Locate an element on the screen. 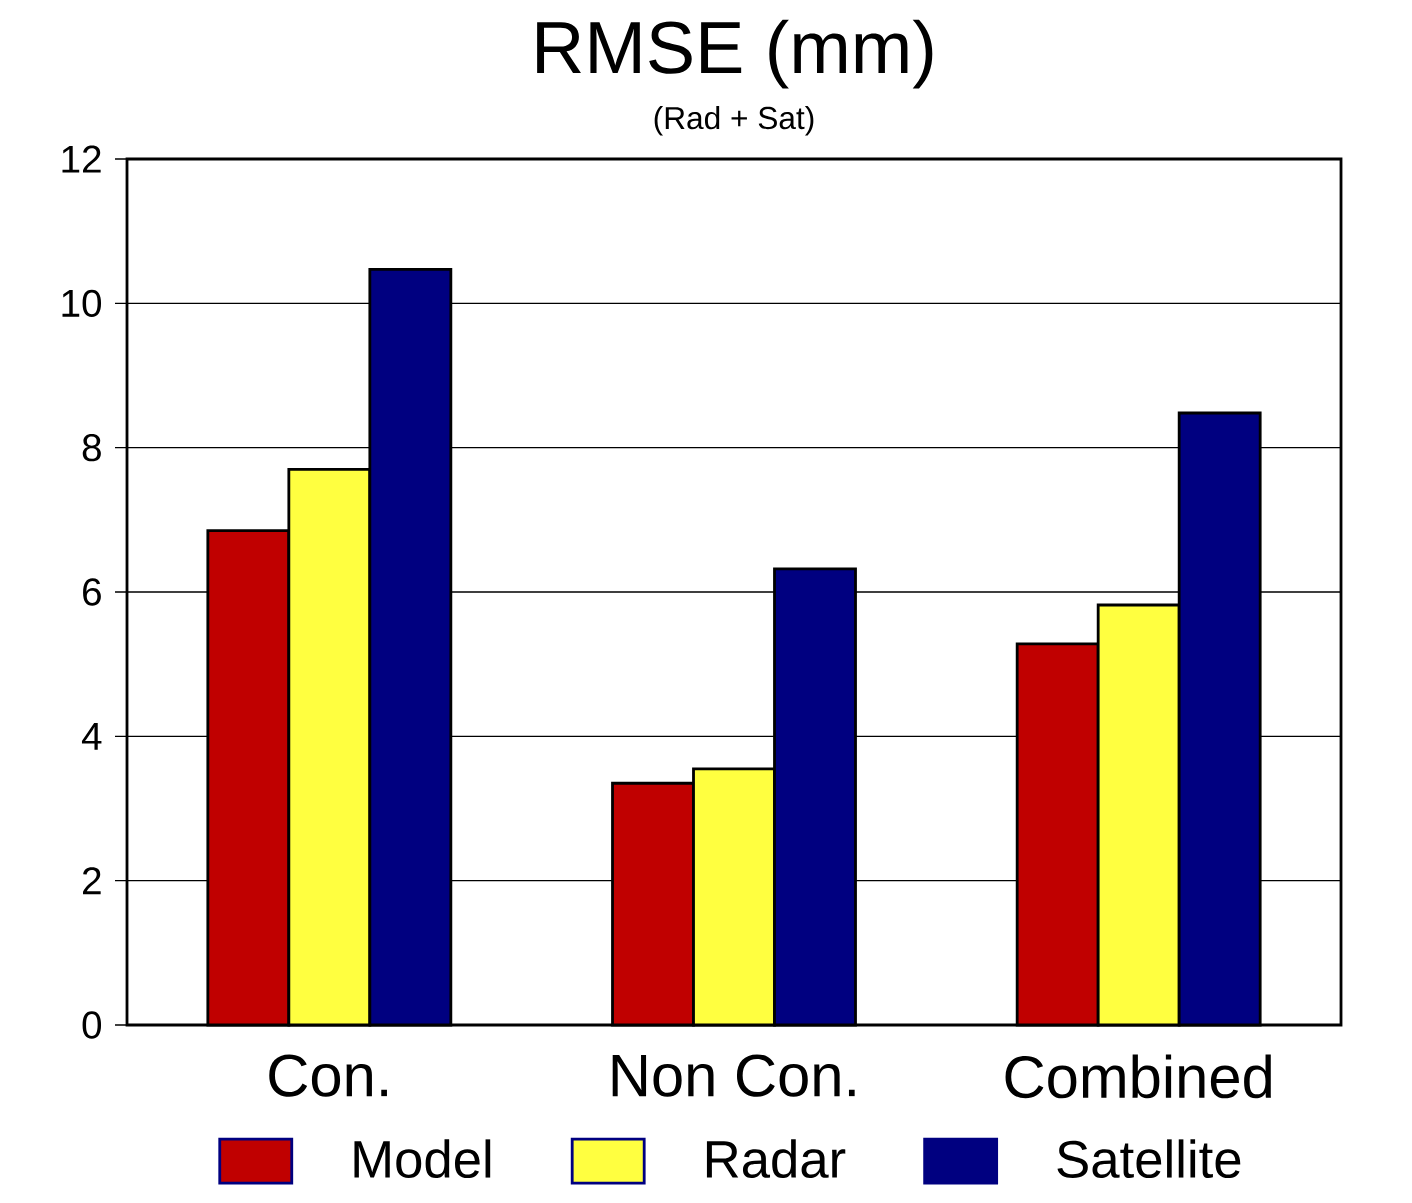 This screenshot has width=1412, height=1203. y-tick-label: 0 is located at coordinates (92, 1025).